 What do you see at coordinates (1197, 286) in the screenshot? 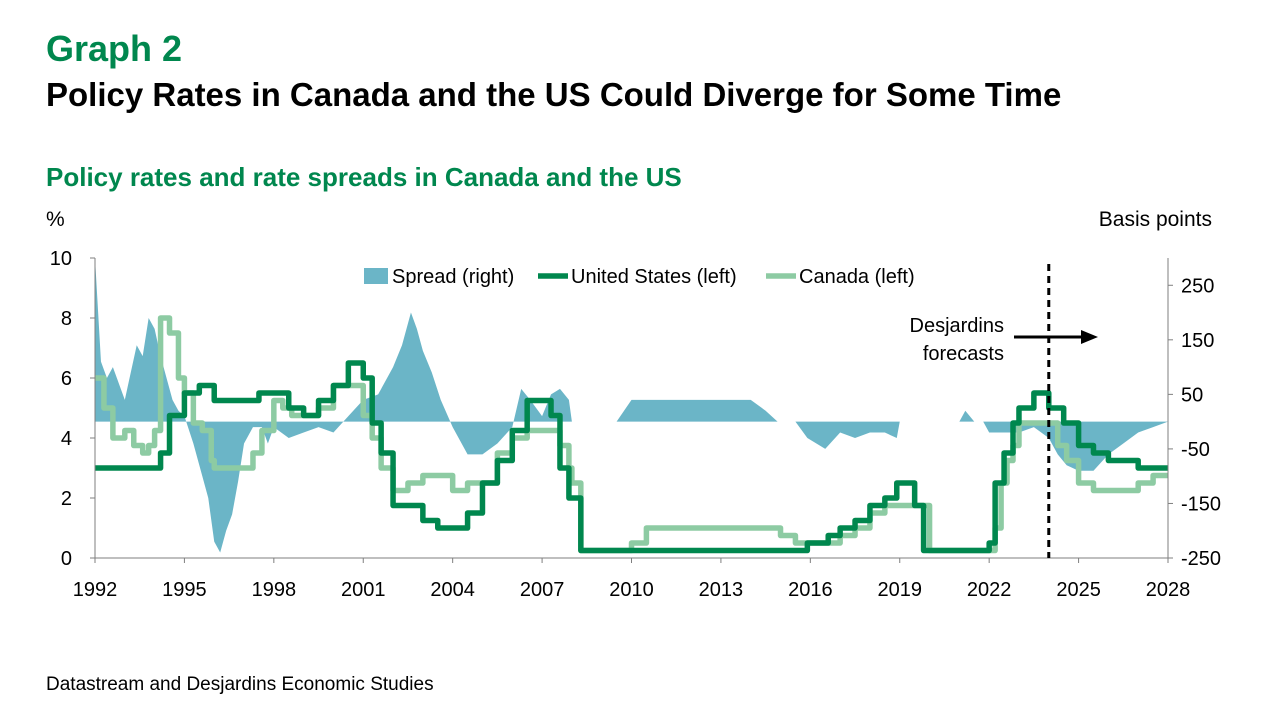
I see `right-tick-label: 250` at bounding box center [1197, 286].